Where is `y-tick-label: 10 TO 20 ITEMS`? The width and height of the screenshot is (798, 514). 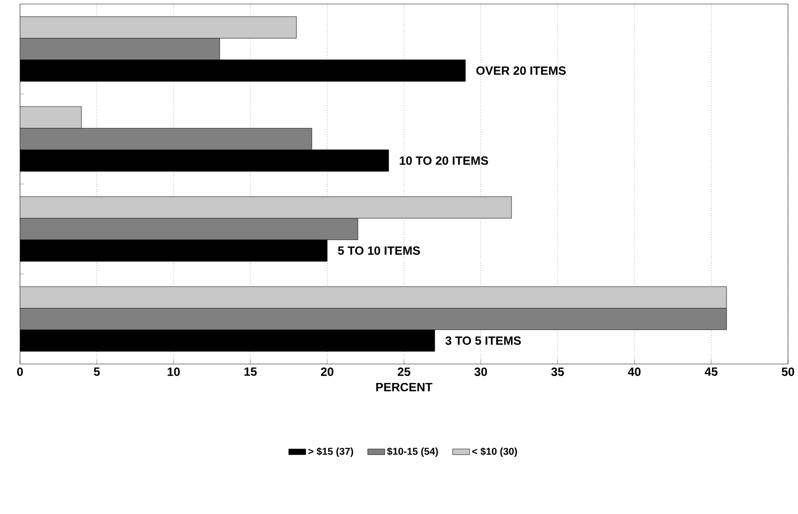
y-tick-label: 10 TO 20 ITEMS is located at coordinates (444, 160).